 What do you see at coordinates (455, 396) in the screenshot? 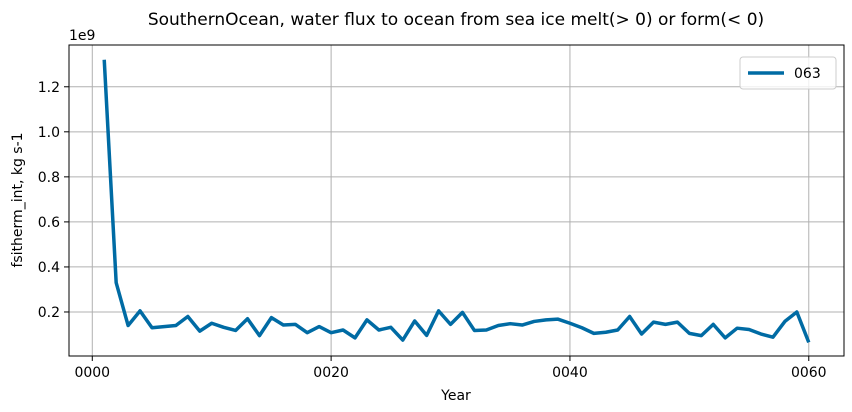
I see `x-axis-label: Year` at bounding box center [455, 396].